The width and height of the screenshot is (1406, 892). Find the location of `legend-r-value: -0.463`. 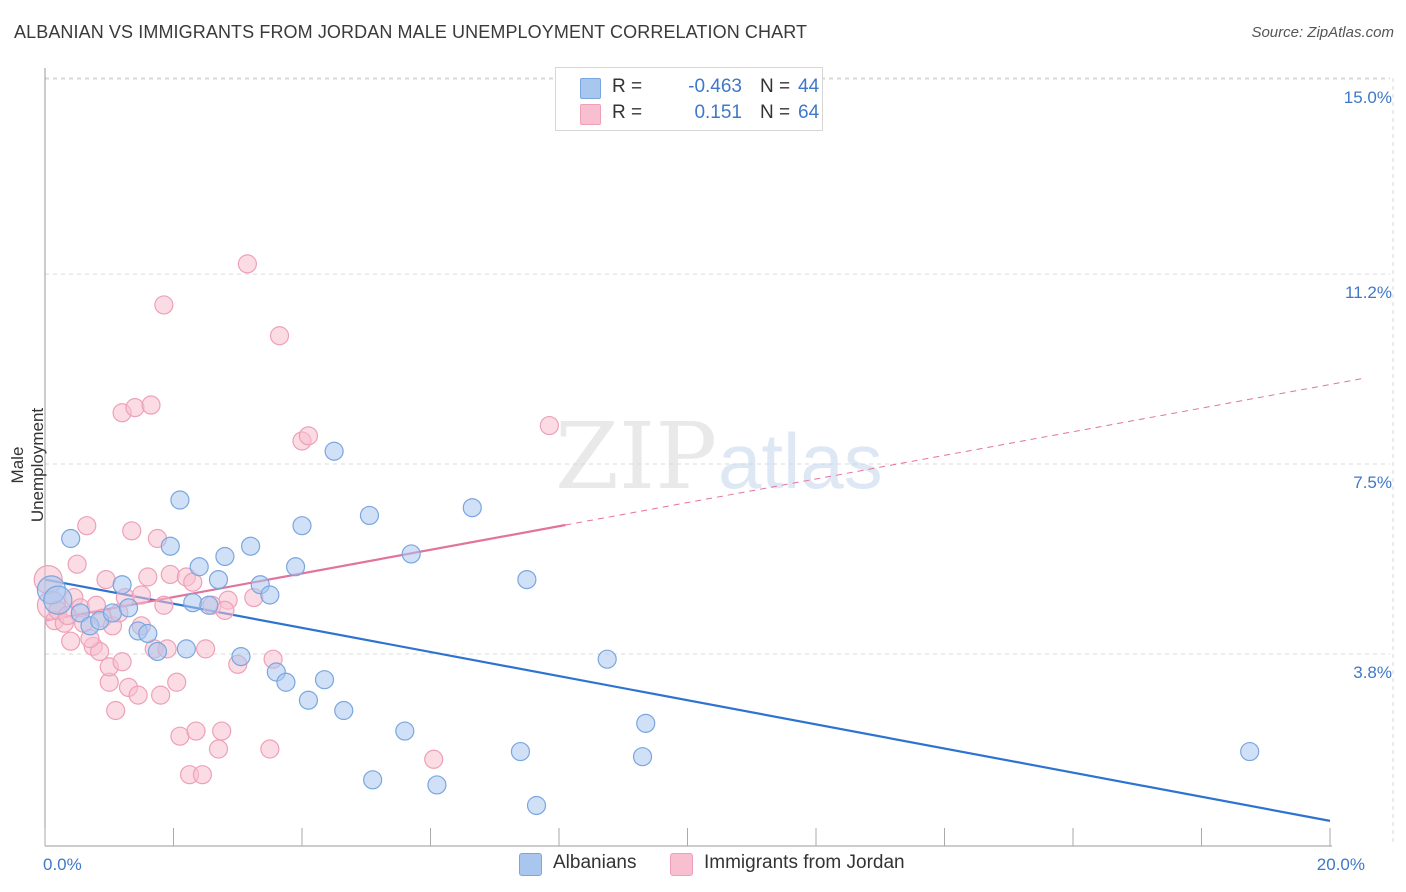

legend-r-value: -0.463 is located at coordinates (715, 86).